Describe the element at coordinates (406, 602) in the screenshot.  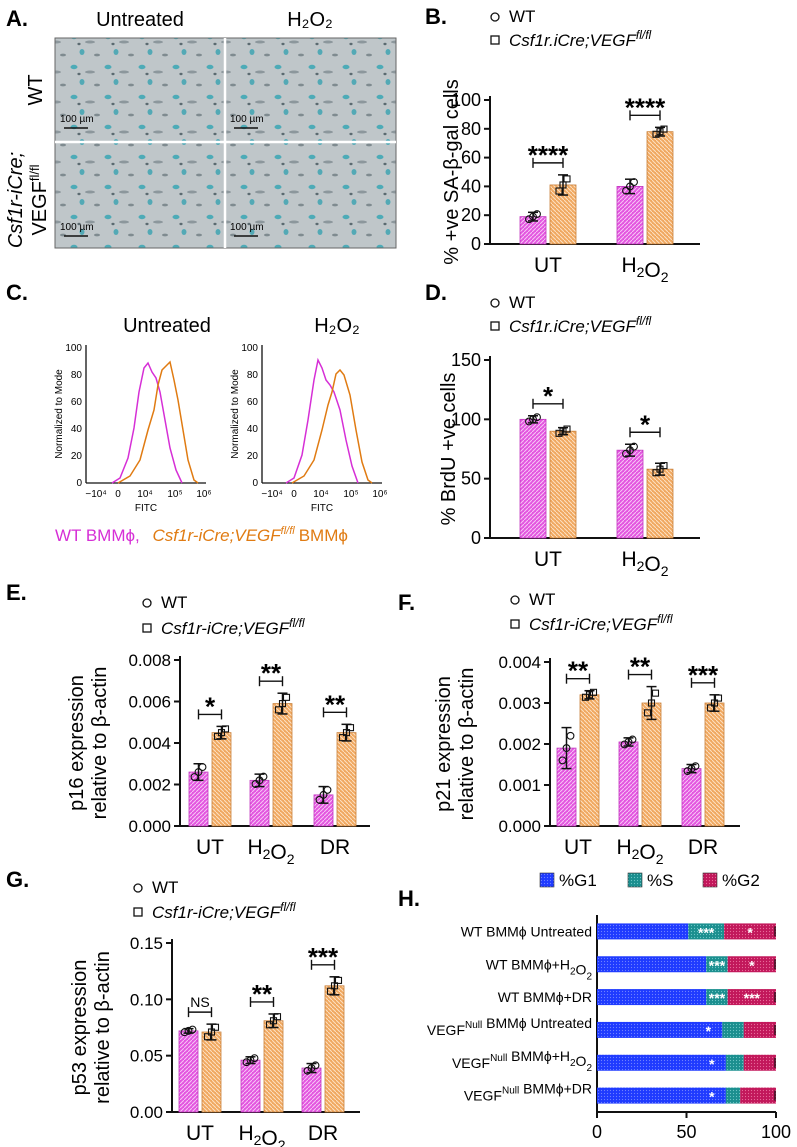
I see `panel-label: F.` at that location.